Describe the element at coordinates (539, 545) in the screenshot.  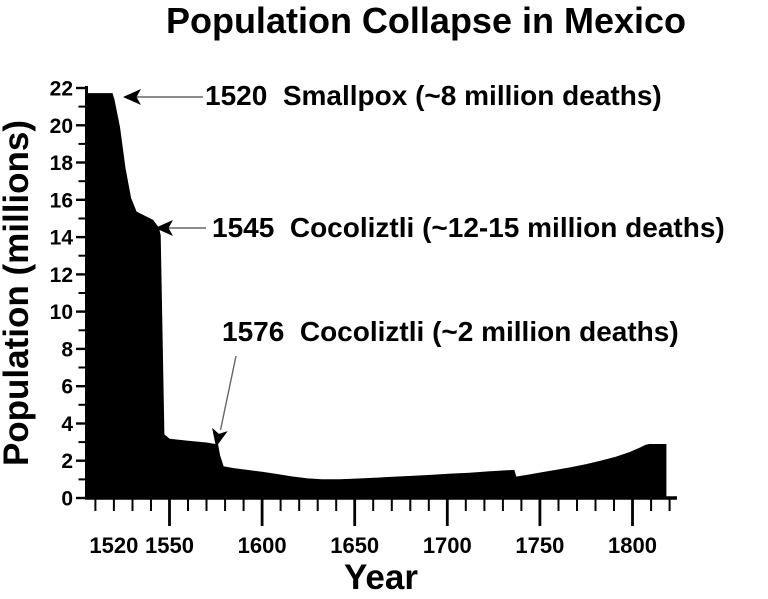
I see `x-tick-label: 1750` at that location.